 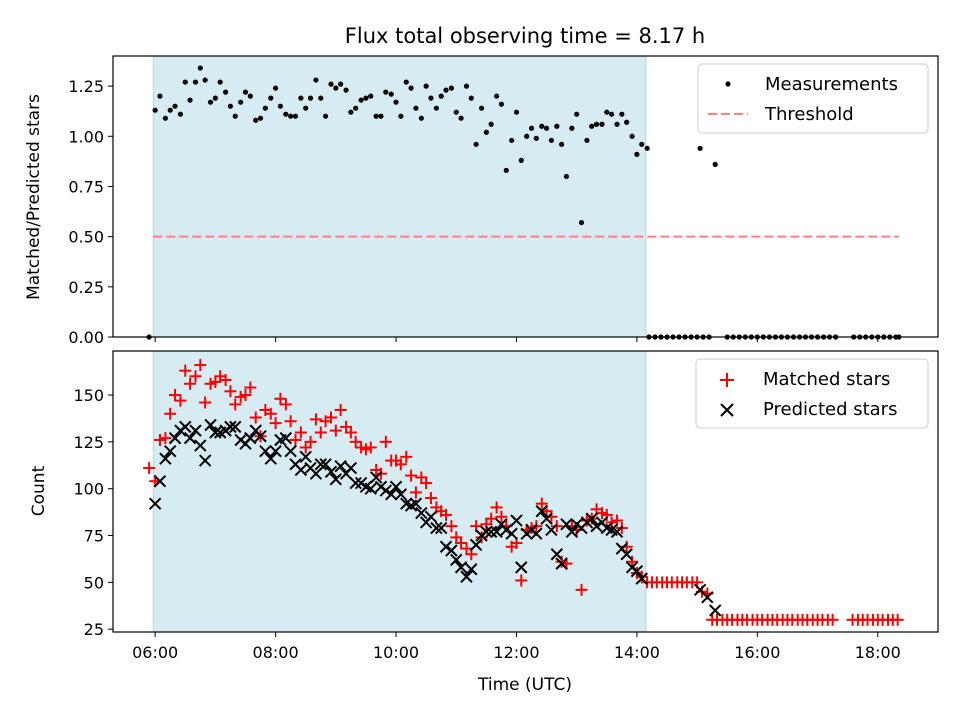 What do you see at coordinates (155, 652) in the screenshot?
I see `x-tick-label: 06:00` at bounding box center [155, 652].